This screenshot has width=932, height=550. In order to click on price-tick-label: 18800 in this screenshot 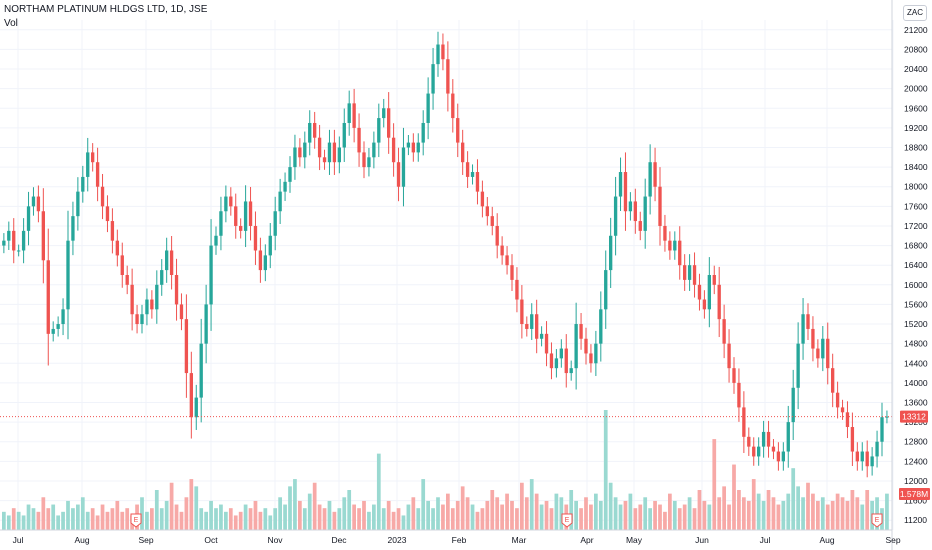, I will do `click(916, 148)`.